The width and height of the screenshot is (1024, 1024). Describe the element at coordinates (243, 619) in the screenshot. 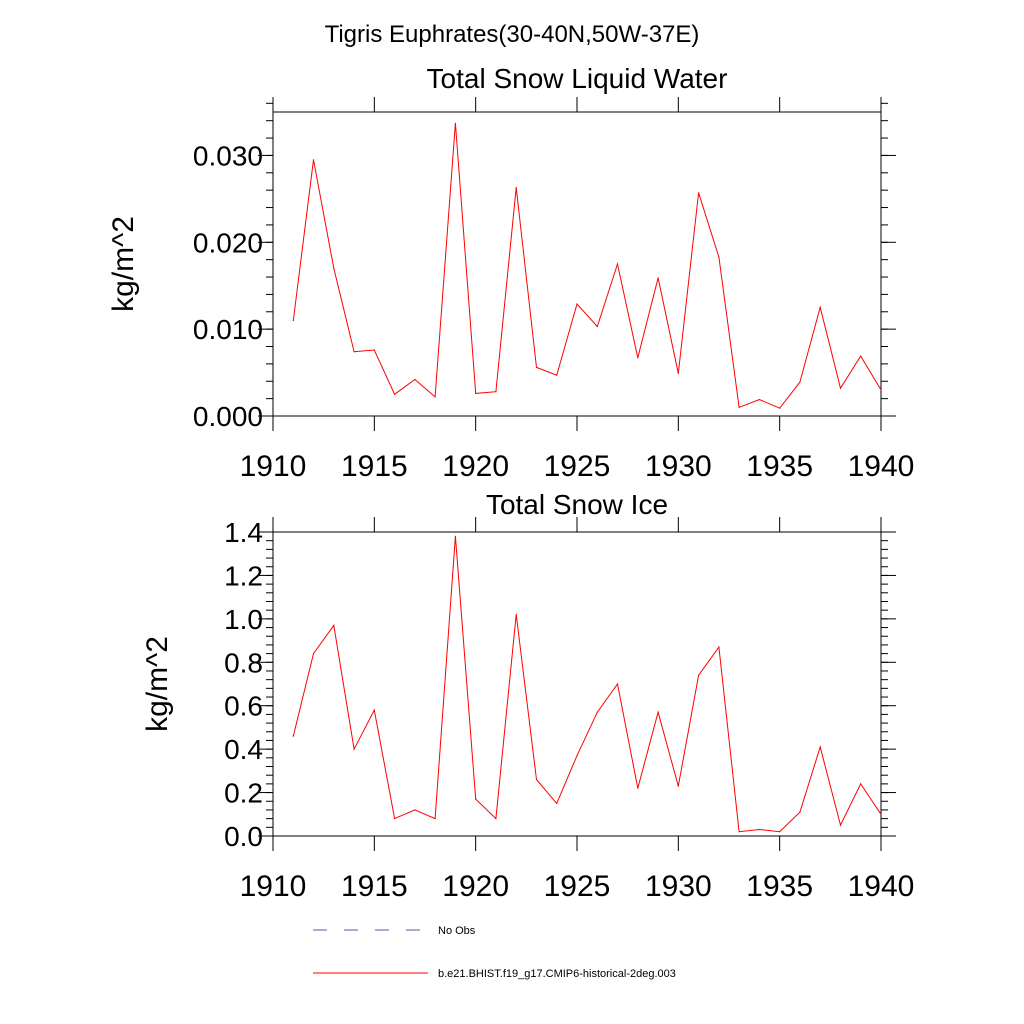

I see `y-tick-label: 1.0` at that location.